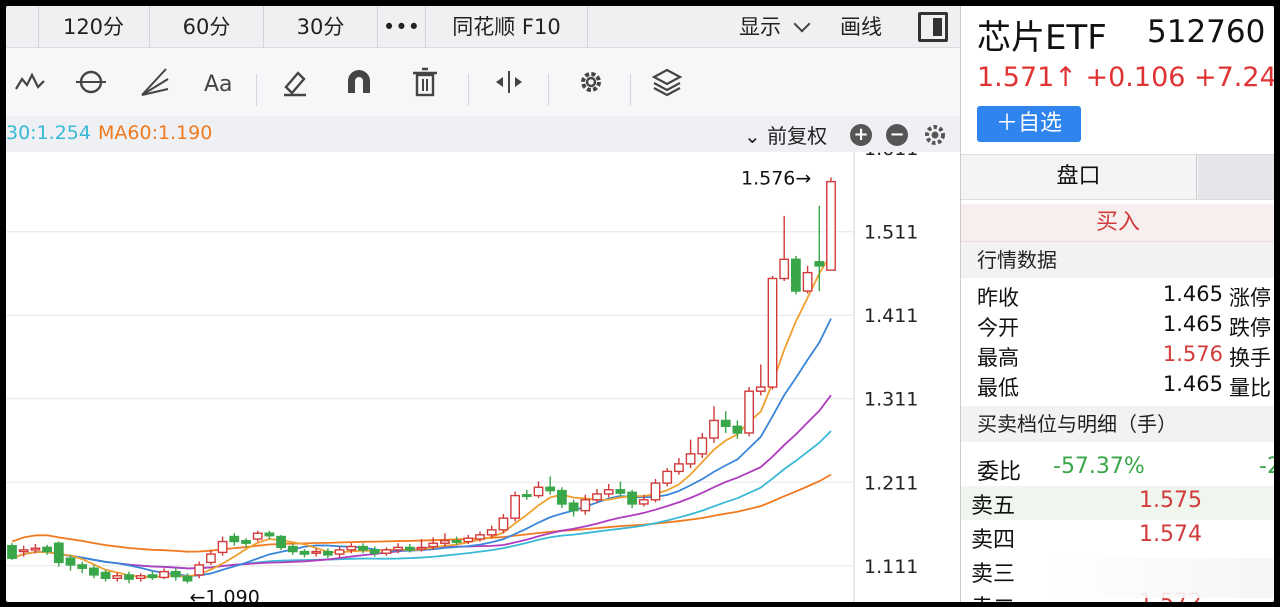 The image size is (1280, 607). I want to click on add-favorite-button: ＋自选, so click(1029, 124).